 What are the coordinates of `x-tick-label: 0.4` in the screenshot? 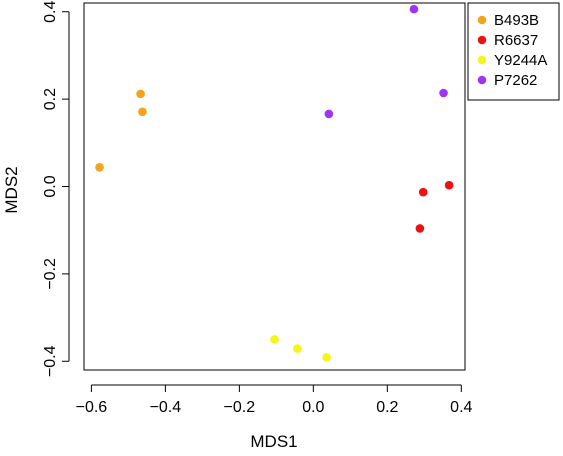 It's located at (461, 407).